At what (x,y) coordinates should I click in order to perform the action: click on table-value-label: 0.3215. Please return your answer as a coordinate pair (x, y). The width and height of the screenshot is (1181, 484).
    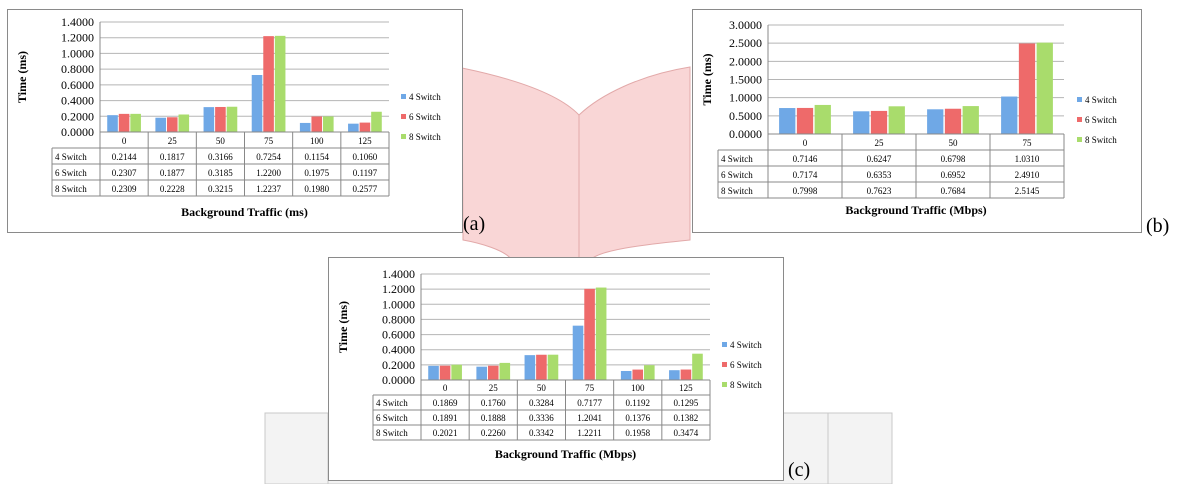
    Looking at the image, I should click on (220, 189).